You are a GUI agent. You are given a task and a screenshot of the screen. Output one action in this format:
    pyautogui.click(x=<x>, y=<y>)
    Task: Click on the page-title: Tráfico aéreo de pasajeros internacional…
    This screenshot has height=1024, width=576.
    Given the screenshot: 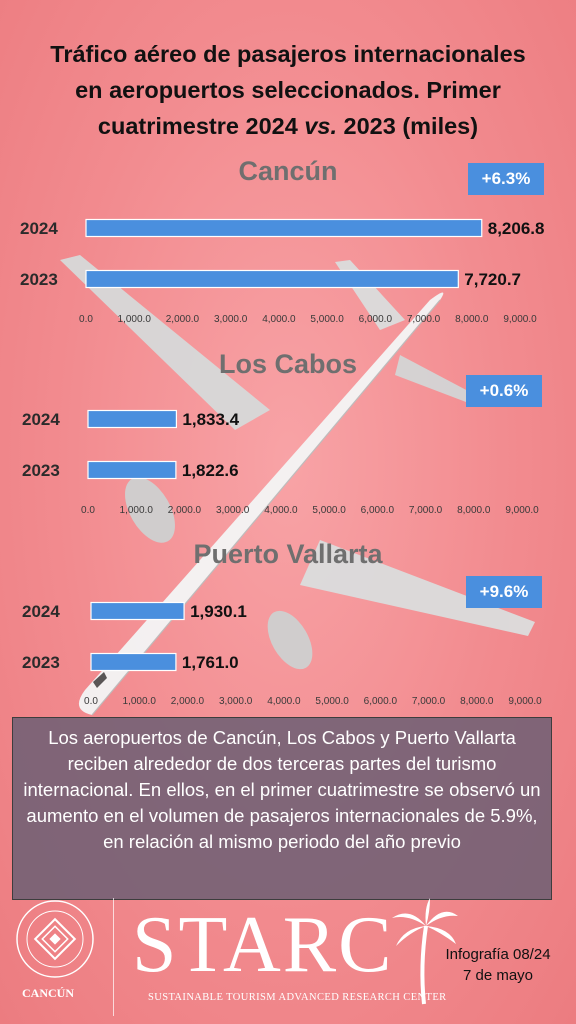 What is the action you would take?
    pyautogui.click(x=288, y=90)
    